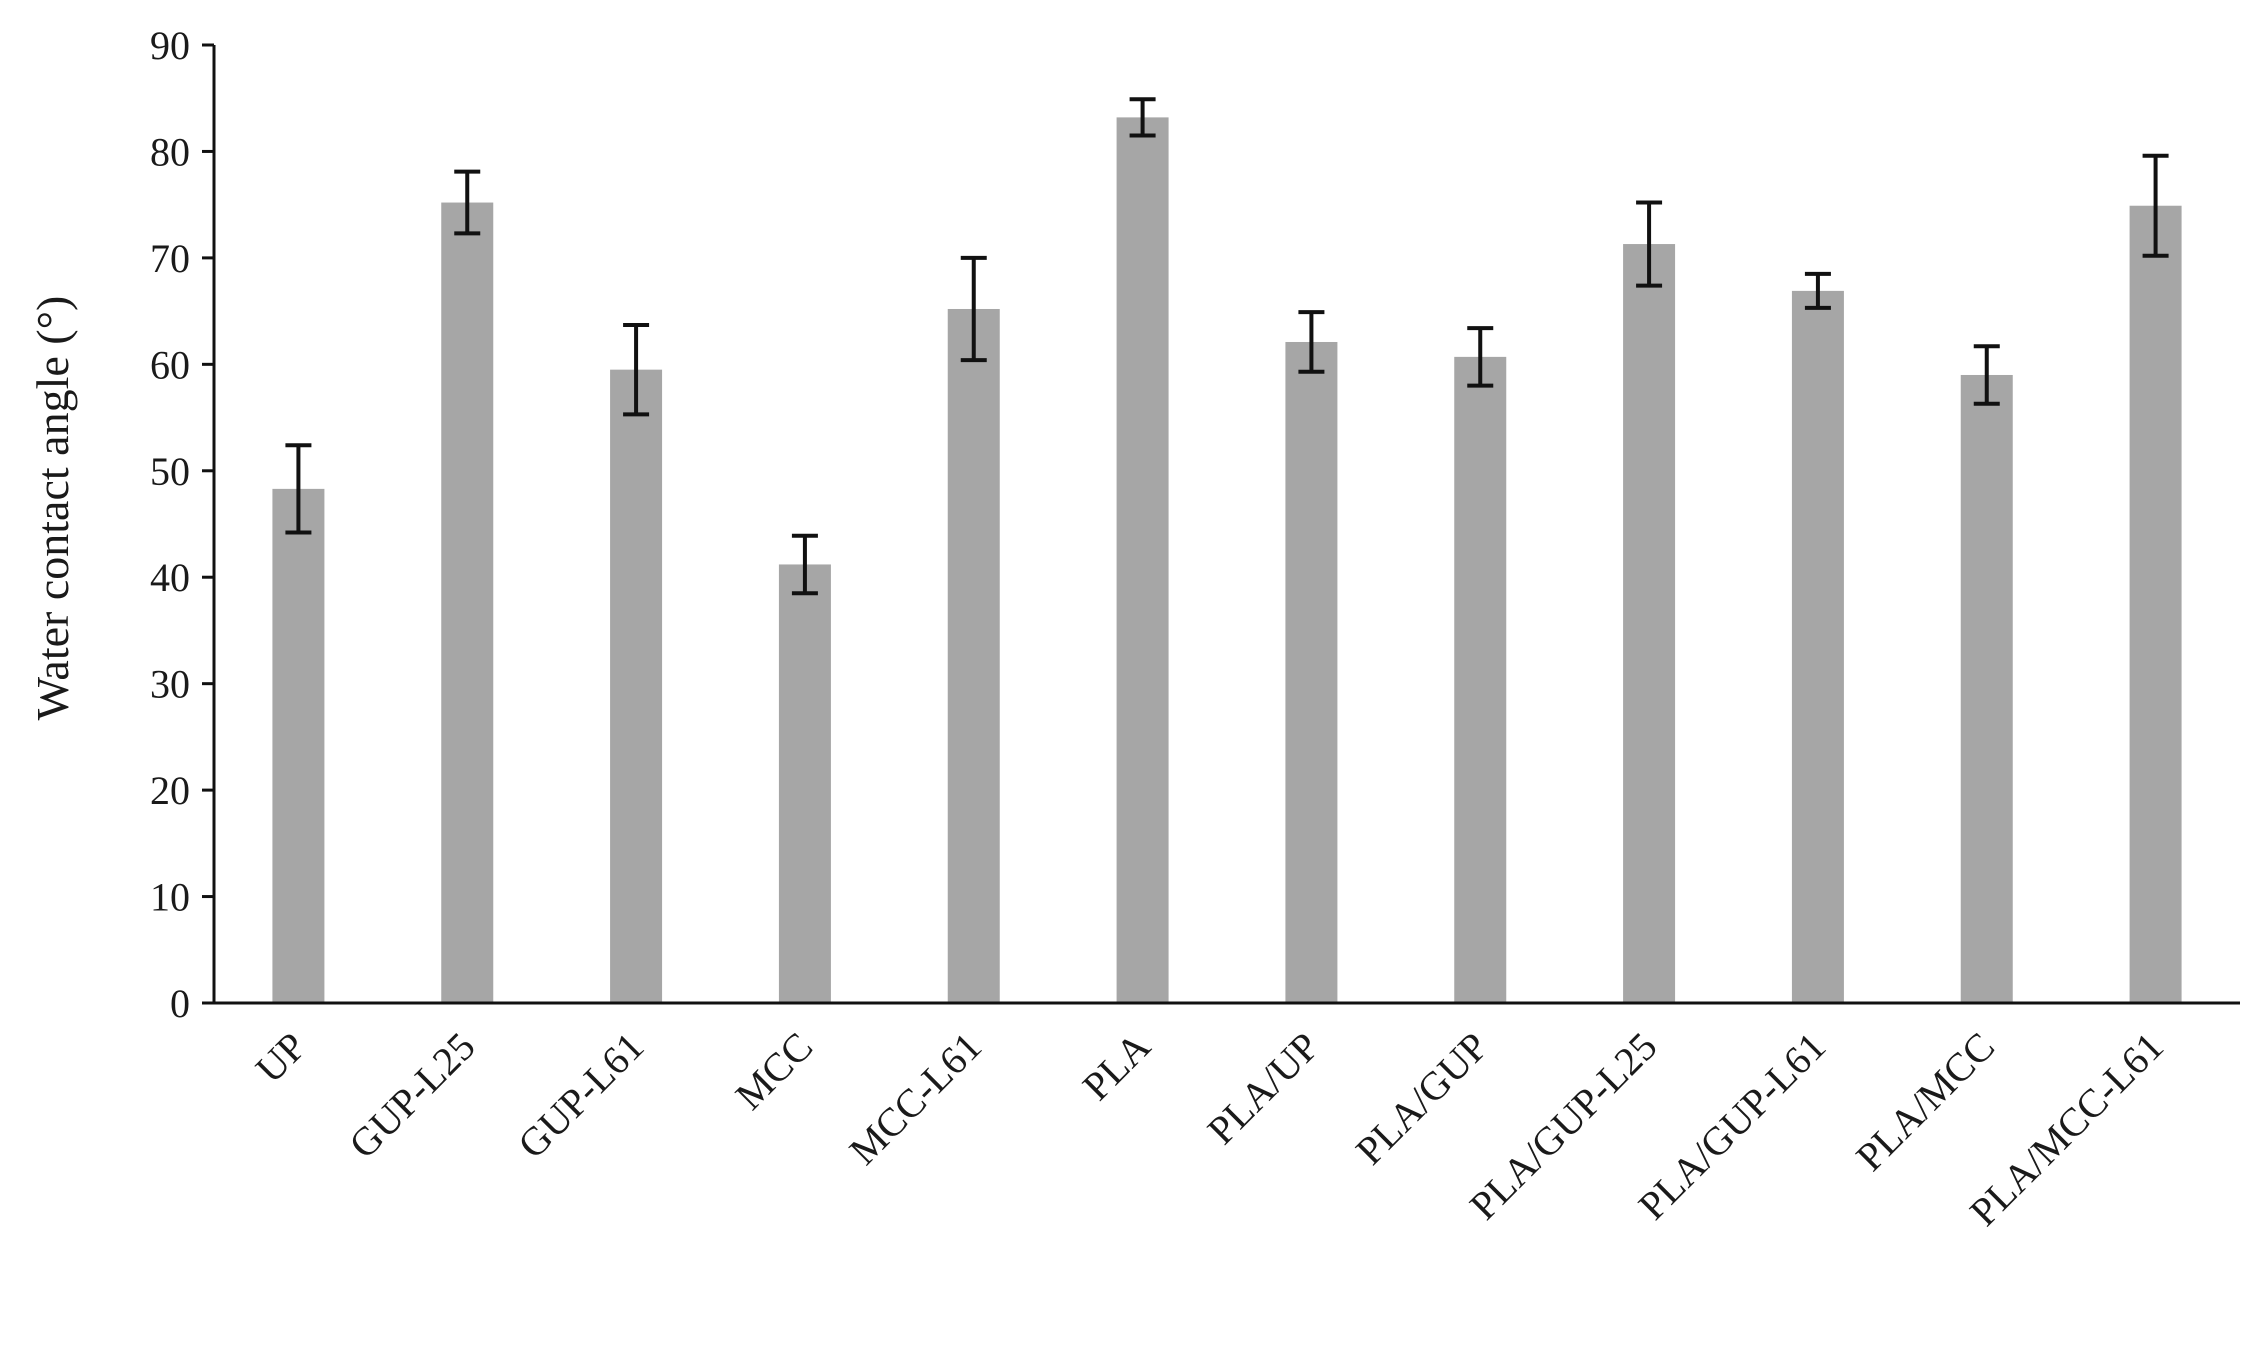 The image size is (2265, 1354). Describe the element at coordinates (170, 45) in the screenshot. I see `y-tick-label: 90` at that location.